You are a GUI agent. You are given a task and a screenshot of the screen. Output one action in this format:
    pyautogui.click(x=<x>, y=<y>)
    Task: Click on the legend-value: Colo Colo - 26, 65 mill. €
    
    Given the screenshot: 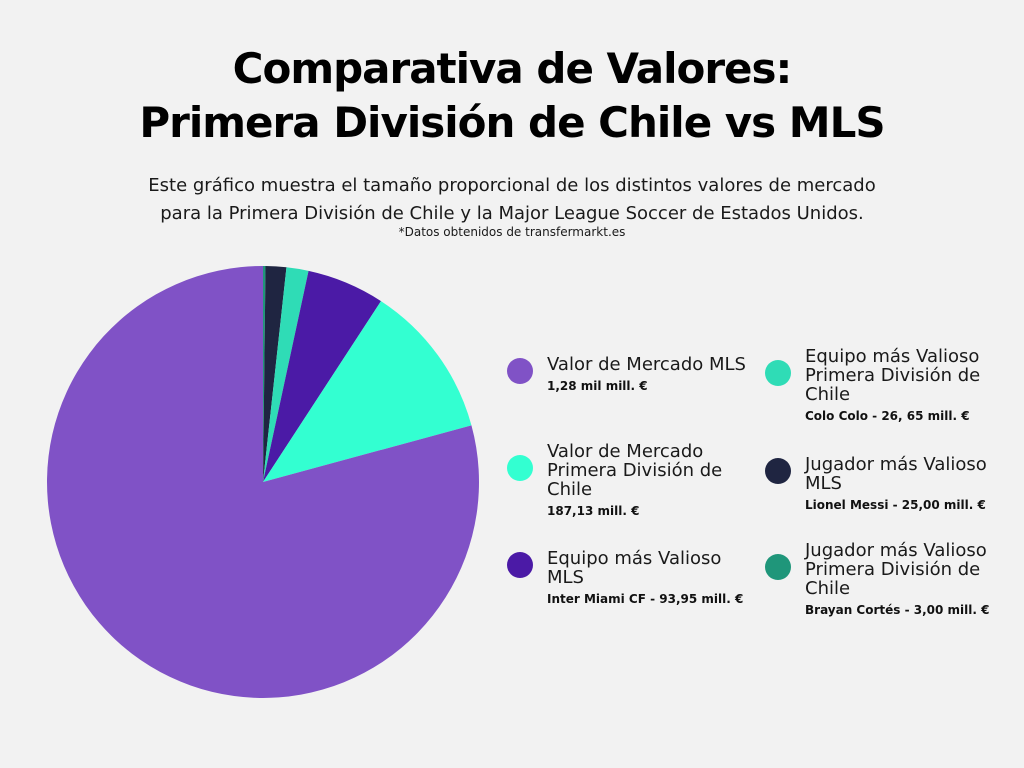 What is the action you would take?
    pyautogui.click(x=887, y=416)
    